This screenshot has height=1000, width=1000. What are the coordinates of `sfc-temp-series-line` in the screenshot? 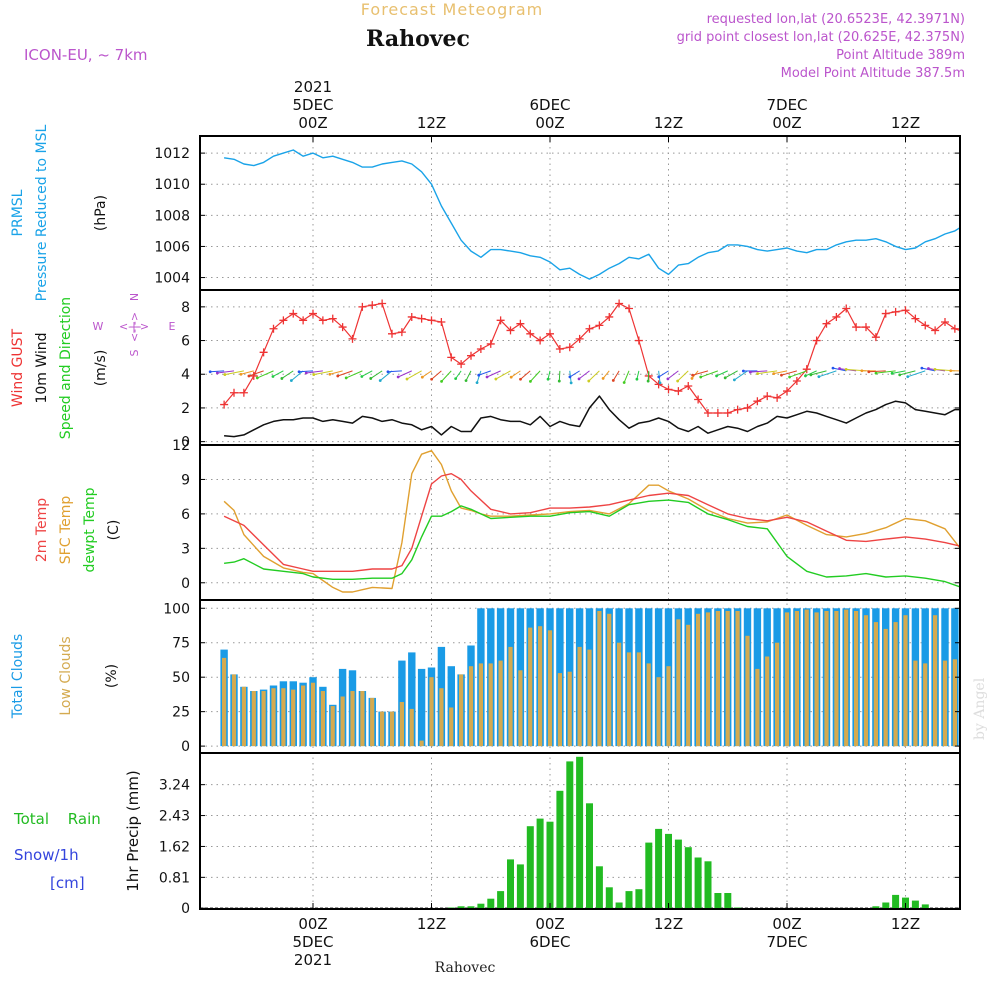 It's located at (591, 521).